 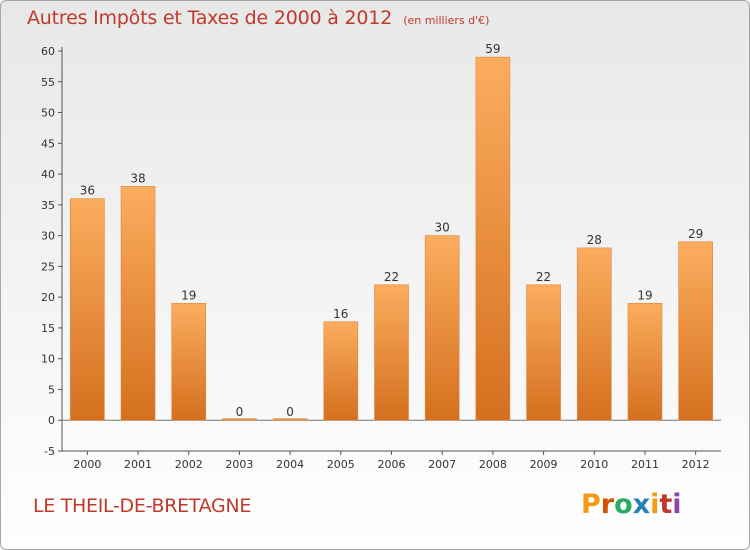 What do you see at coordinates (51, 420) in the screenshot?
I see `y-tick-label: 0` at bounding box center [51, 420].